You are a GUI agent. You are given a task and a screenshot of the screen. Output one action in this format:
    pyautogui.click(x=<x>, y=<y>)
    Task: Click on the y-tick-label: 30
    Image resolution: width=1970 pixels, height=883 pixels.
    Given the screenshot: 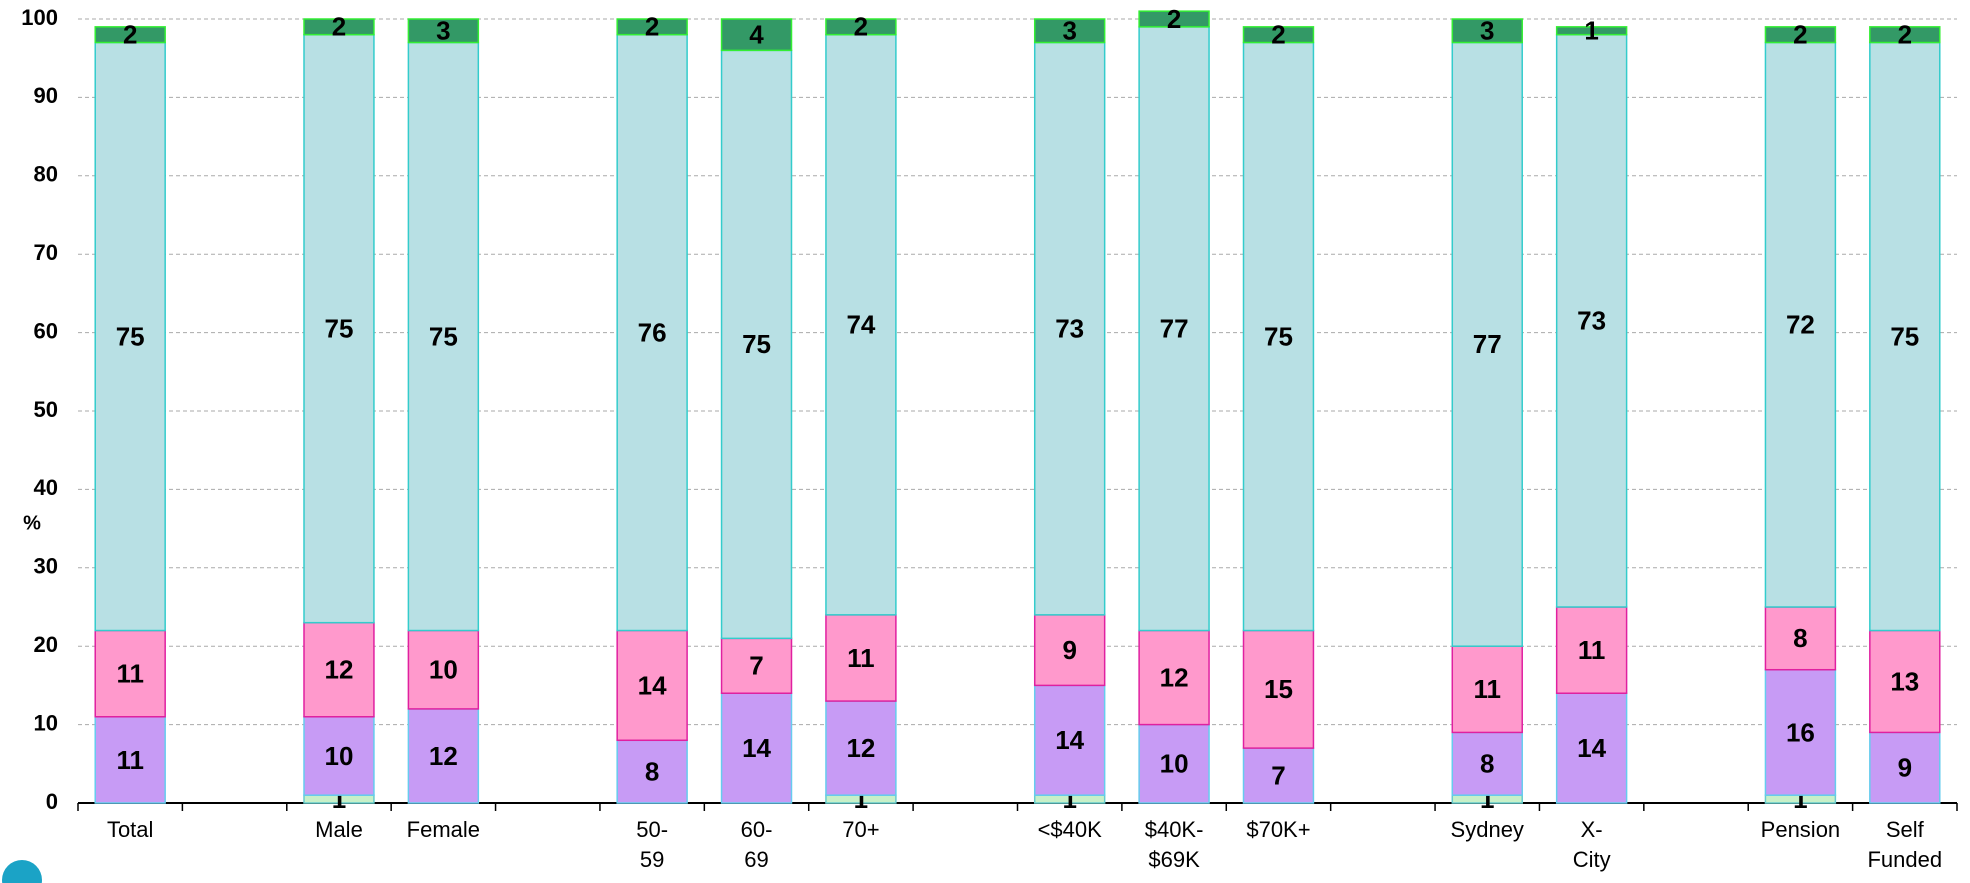 What is the action you would take?
    pyautogui.click(x=46, y=566)
    